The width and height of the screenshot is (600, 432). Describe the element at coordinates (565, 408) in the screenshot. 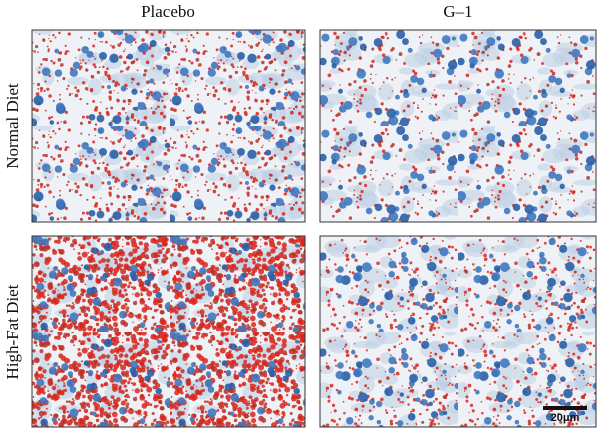

I see `scale-bar` at that location.